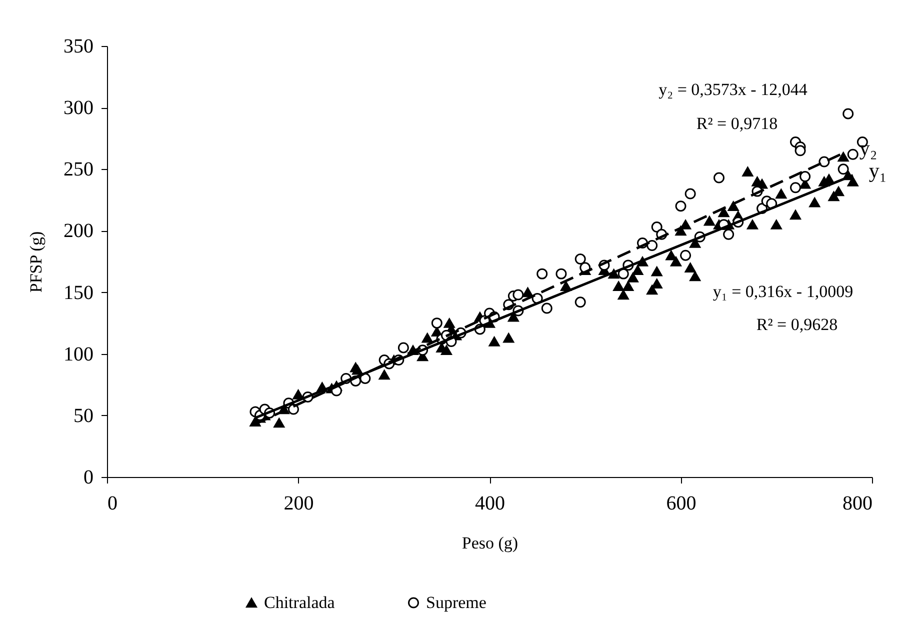 The width and height of the screenshot is (908, 636). I want to click on y-tick-label: 100, so click(79, 354).